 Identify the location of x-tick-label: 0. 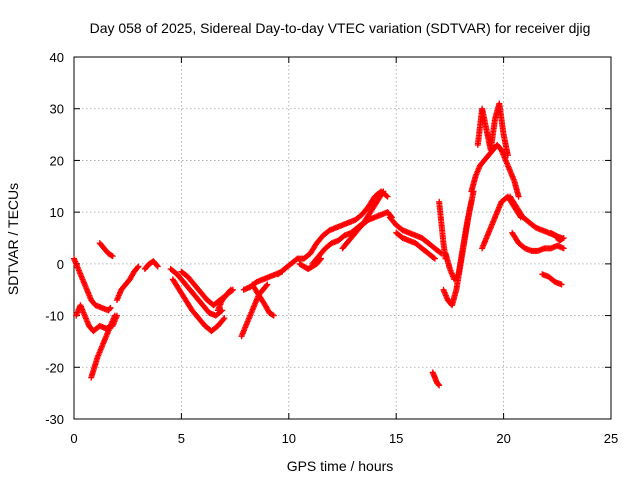
(73, 438).